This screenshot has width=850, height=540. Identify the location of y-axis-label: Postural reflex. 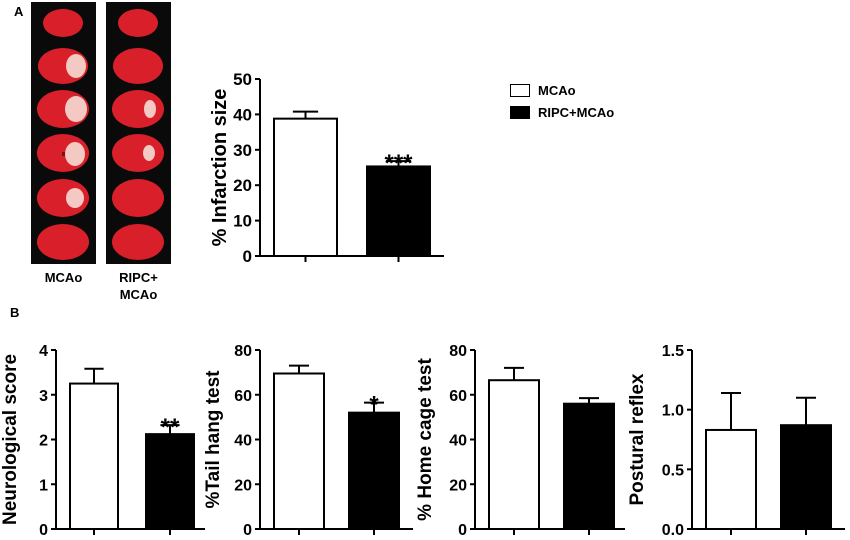
(637, 439).